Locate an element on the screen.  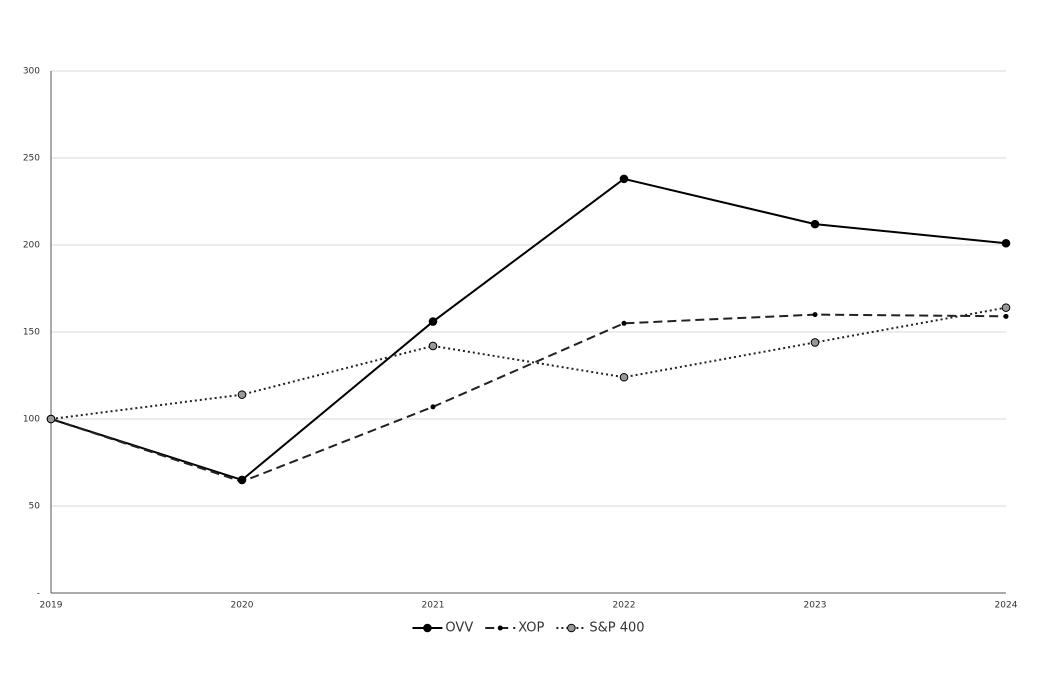
legend-label: XOP is located at coordinates (531, 628).